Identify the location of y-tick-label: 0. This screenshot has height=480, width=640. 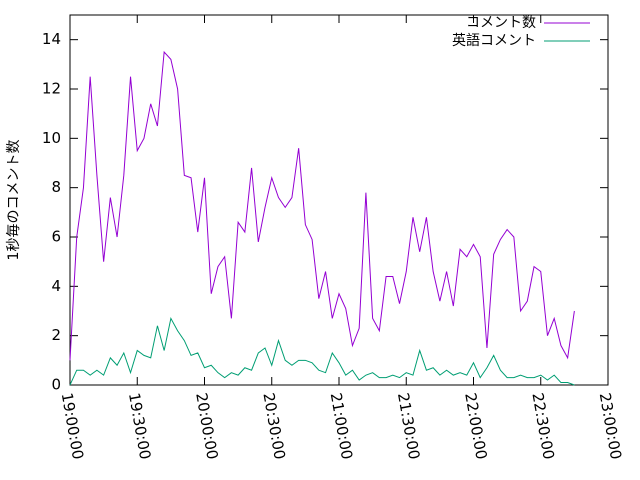
(56, 385).